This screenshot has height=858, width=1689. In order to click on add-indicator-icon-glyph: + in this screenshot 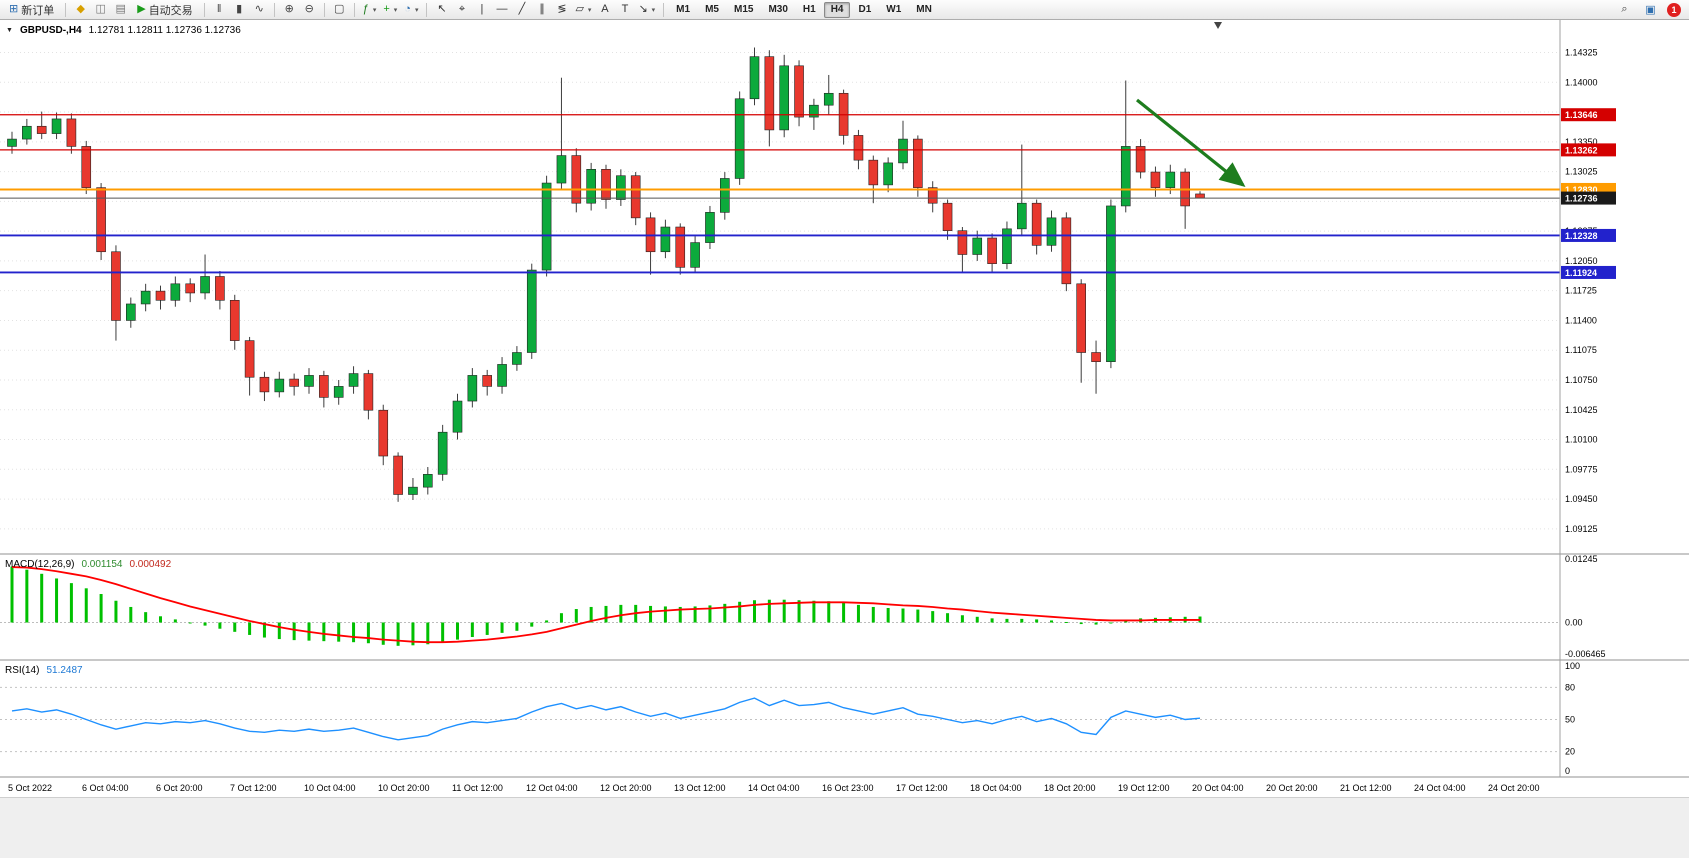, I will do `click(386, 9)`.